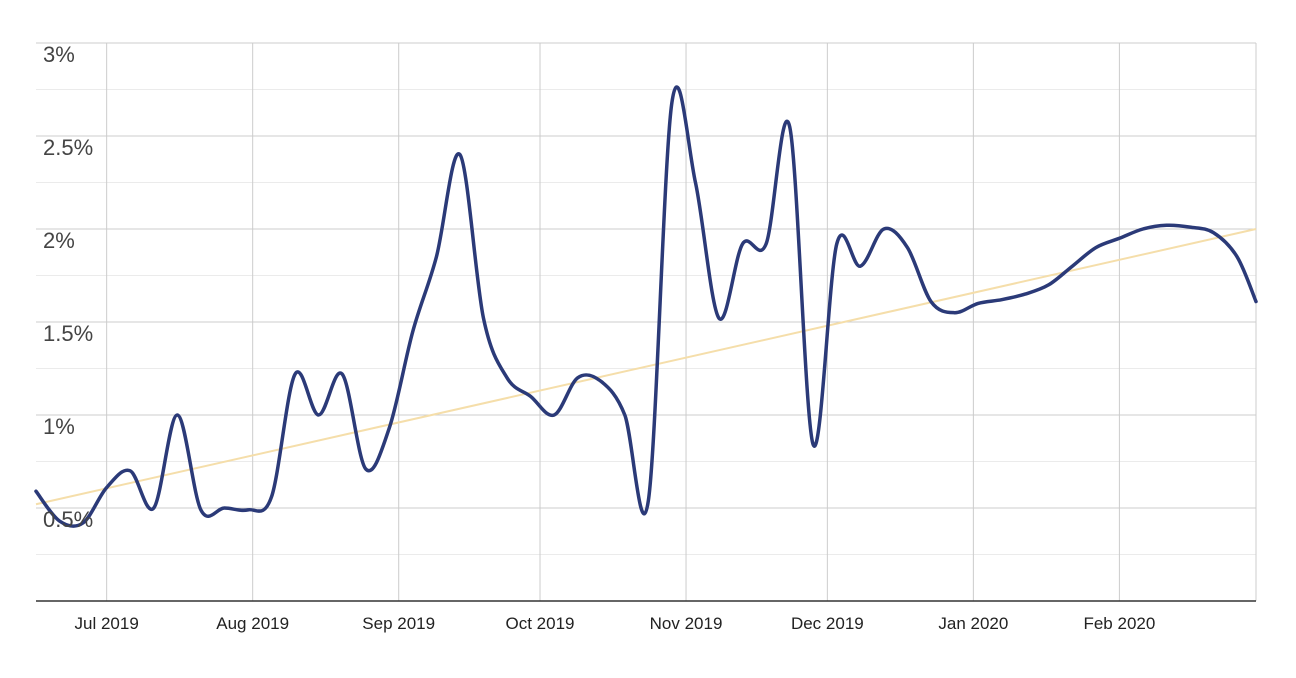  What do you see at coordinates (686, 623) in the screenshot?
I see `x-tick-label: Nov 2019` at bounding box center [686, 623].